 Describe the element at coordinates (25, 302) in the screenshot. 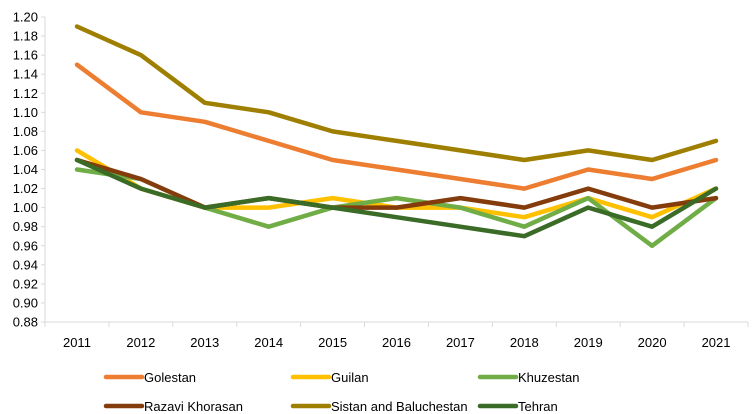

I see `y-tick-label: 0.90` at that location.